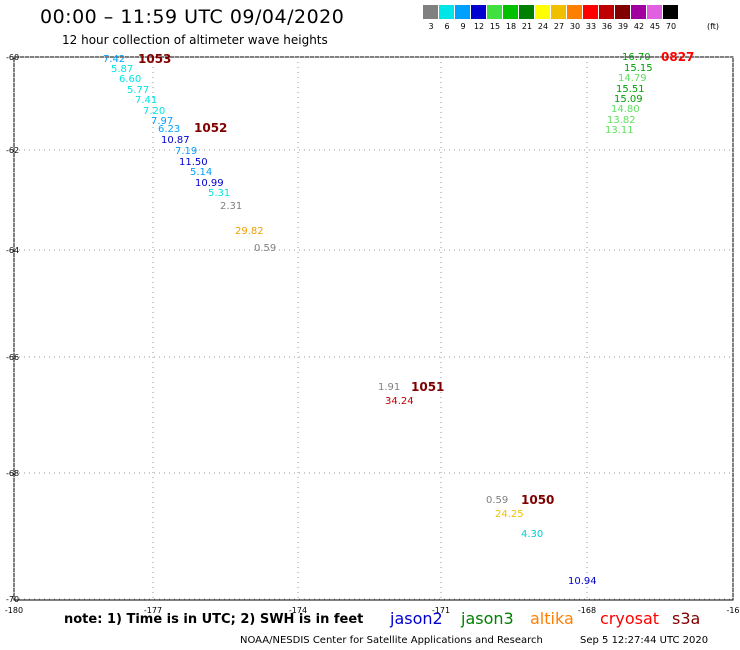  What do you see at coordinates (582, 581) in the screenshot?
I see `wave-height-value: 10.94` at bounding box center [582, 581].